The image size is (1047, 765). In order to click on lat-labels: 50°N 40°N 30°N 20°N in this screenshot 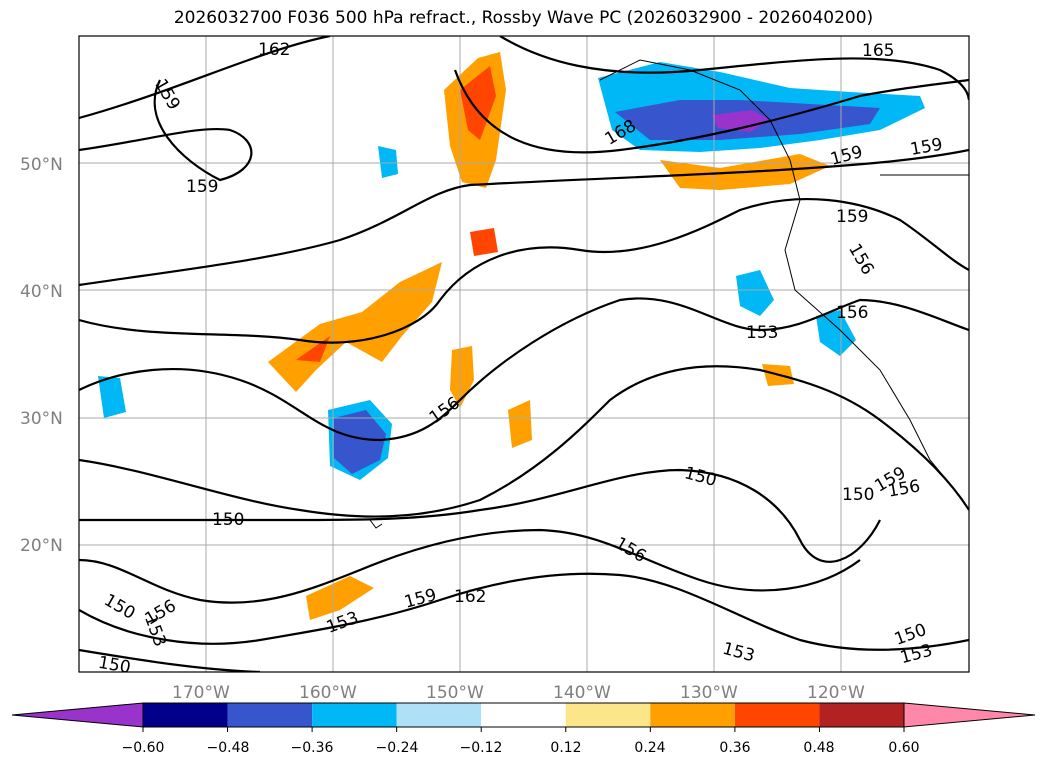, I will do `click(41, 355)`.